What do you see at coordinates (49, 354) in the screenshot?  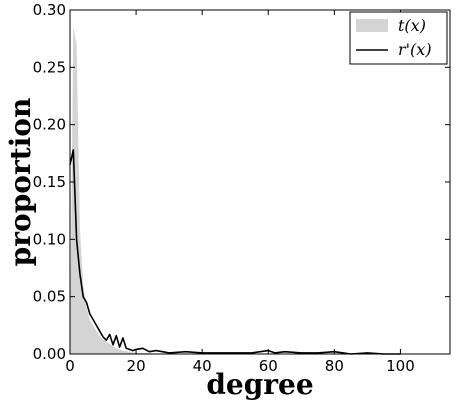 I see `y-tick-label: 0.00` at bounding box center [49, 354].